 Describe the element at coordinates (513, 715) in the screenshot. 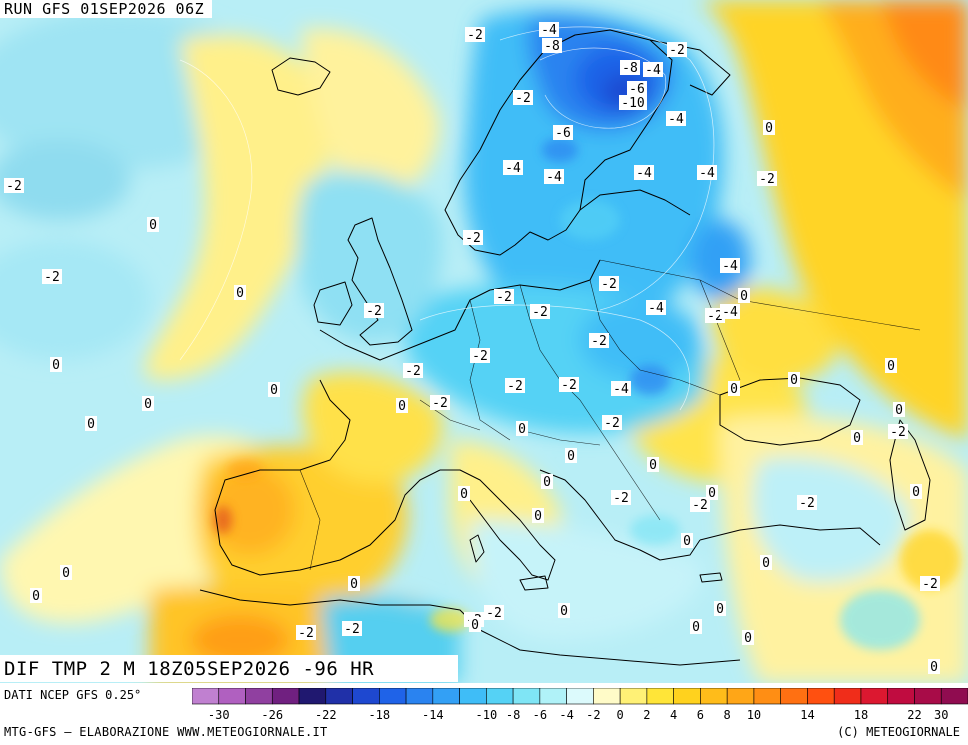

I see `legend-tick-label: -8` at that location.